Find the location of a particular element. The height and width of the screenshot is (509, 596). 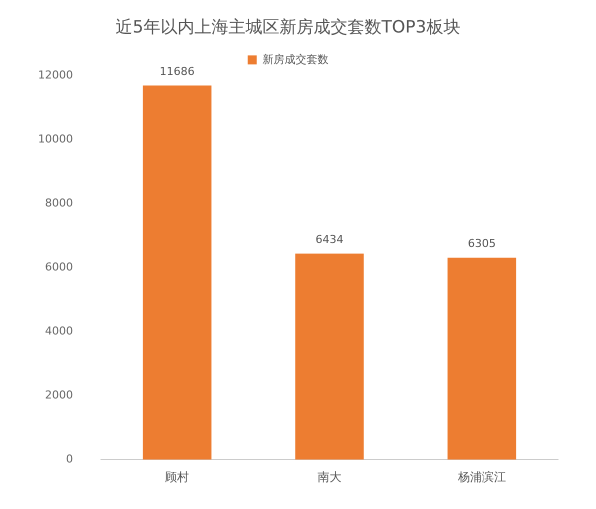

data-label: 11686 is located at coordinates (177, 71).